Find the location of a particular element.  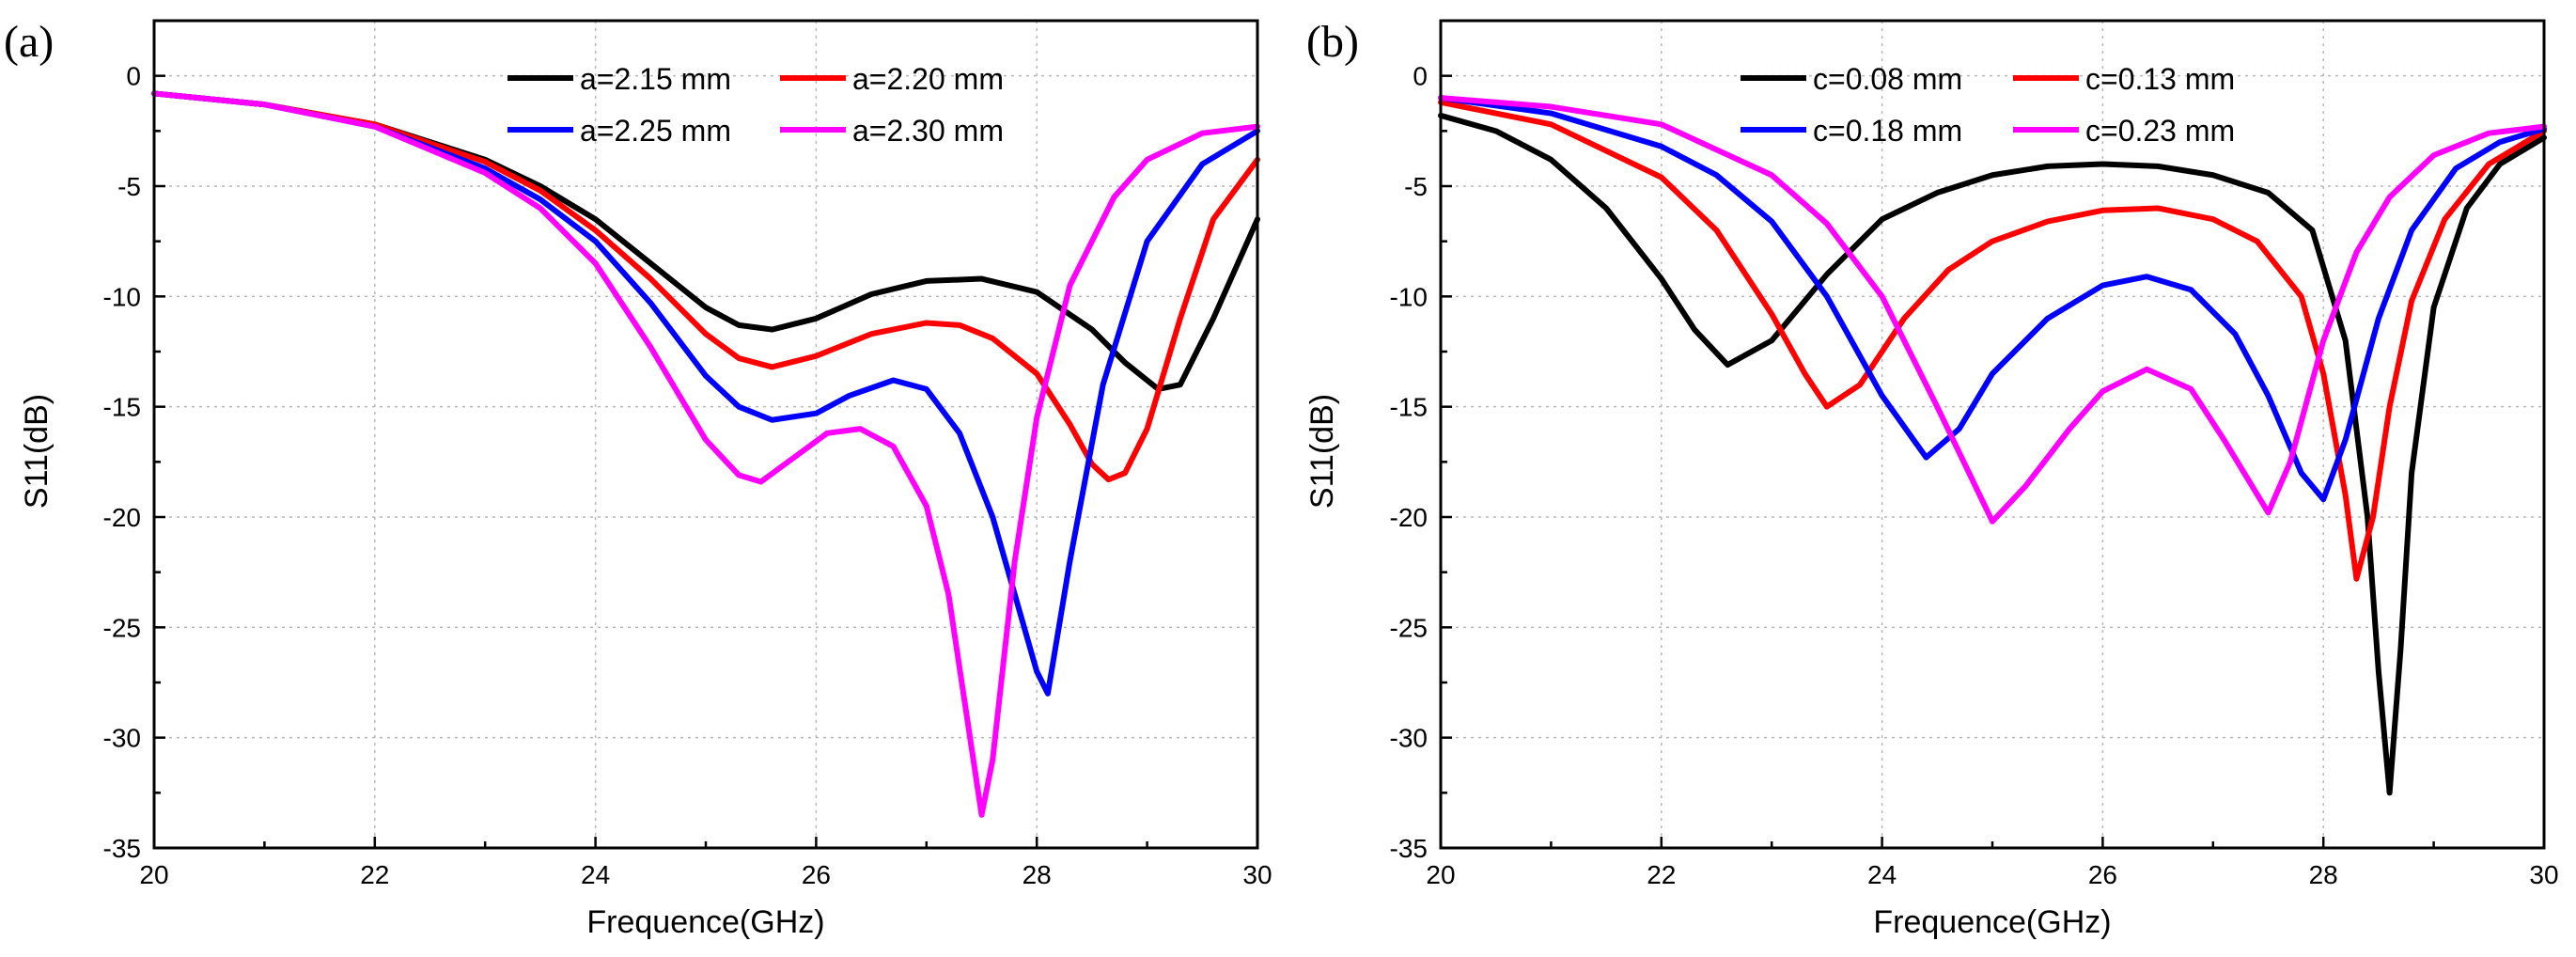

y-tick-label-a: -20 is located at coordinates (122, 517).